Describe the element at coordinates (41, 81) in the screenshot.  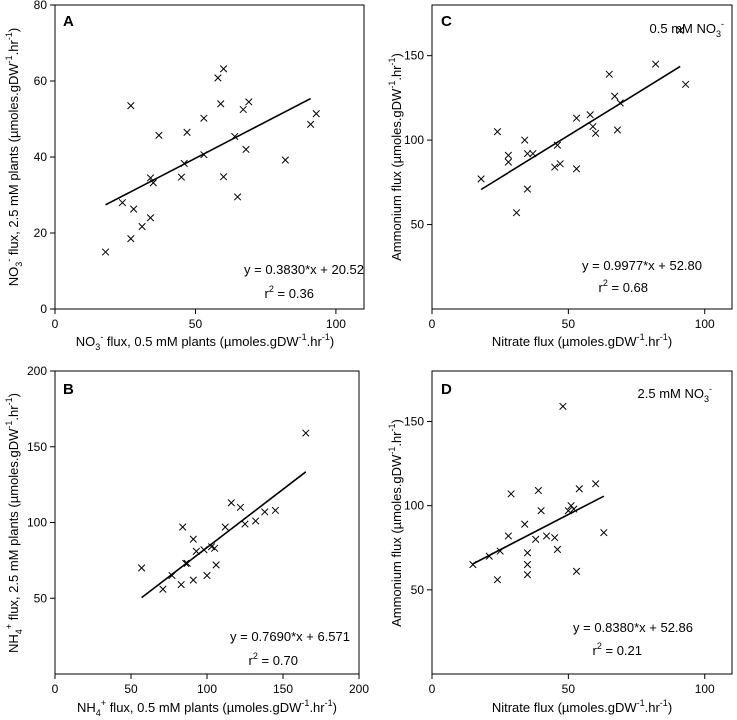
I see `y-tick-label: 60` at that location.